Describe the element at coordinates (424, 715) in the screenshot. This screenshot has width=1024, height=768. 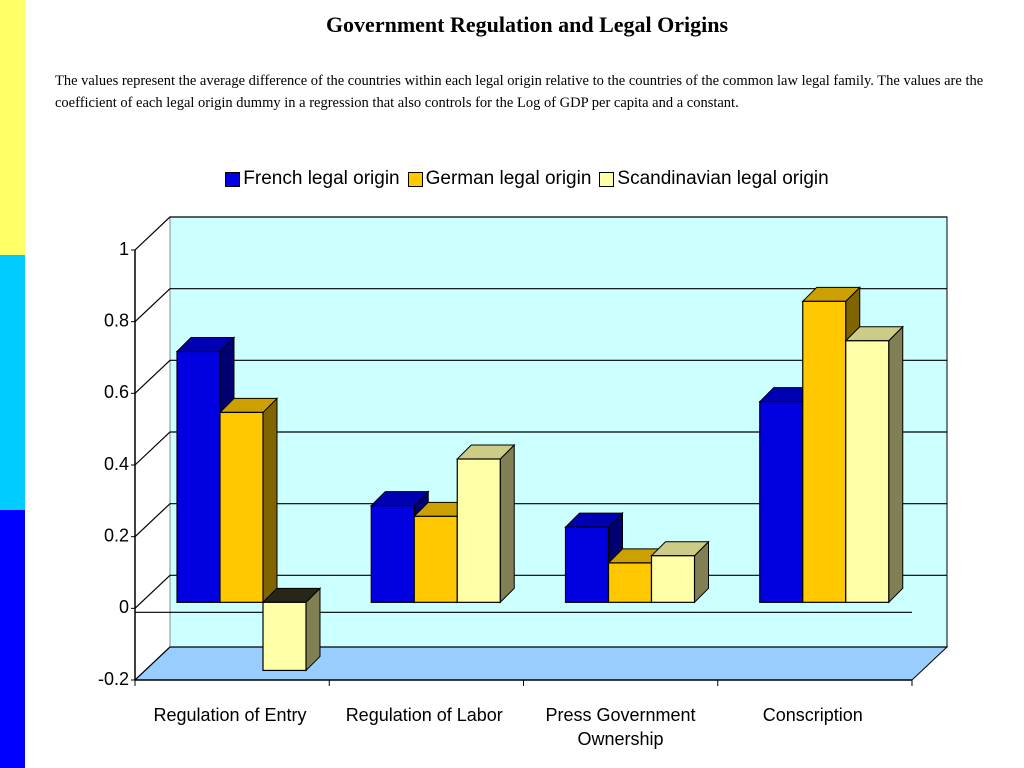
I see `x-tick-label: Regulation of Labor` at that location.